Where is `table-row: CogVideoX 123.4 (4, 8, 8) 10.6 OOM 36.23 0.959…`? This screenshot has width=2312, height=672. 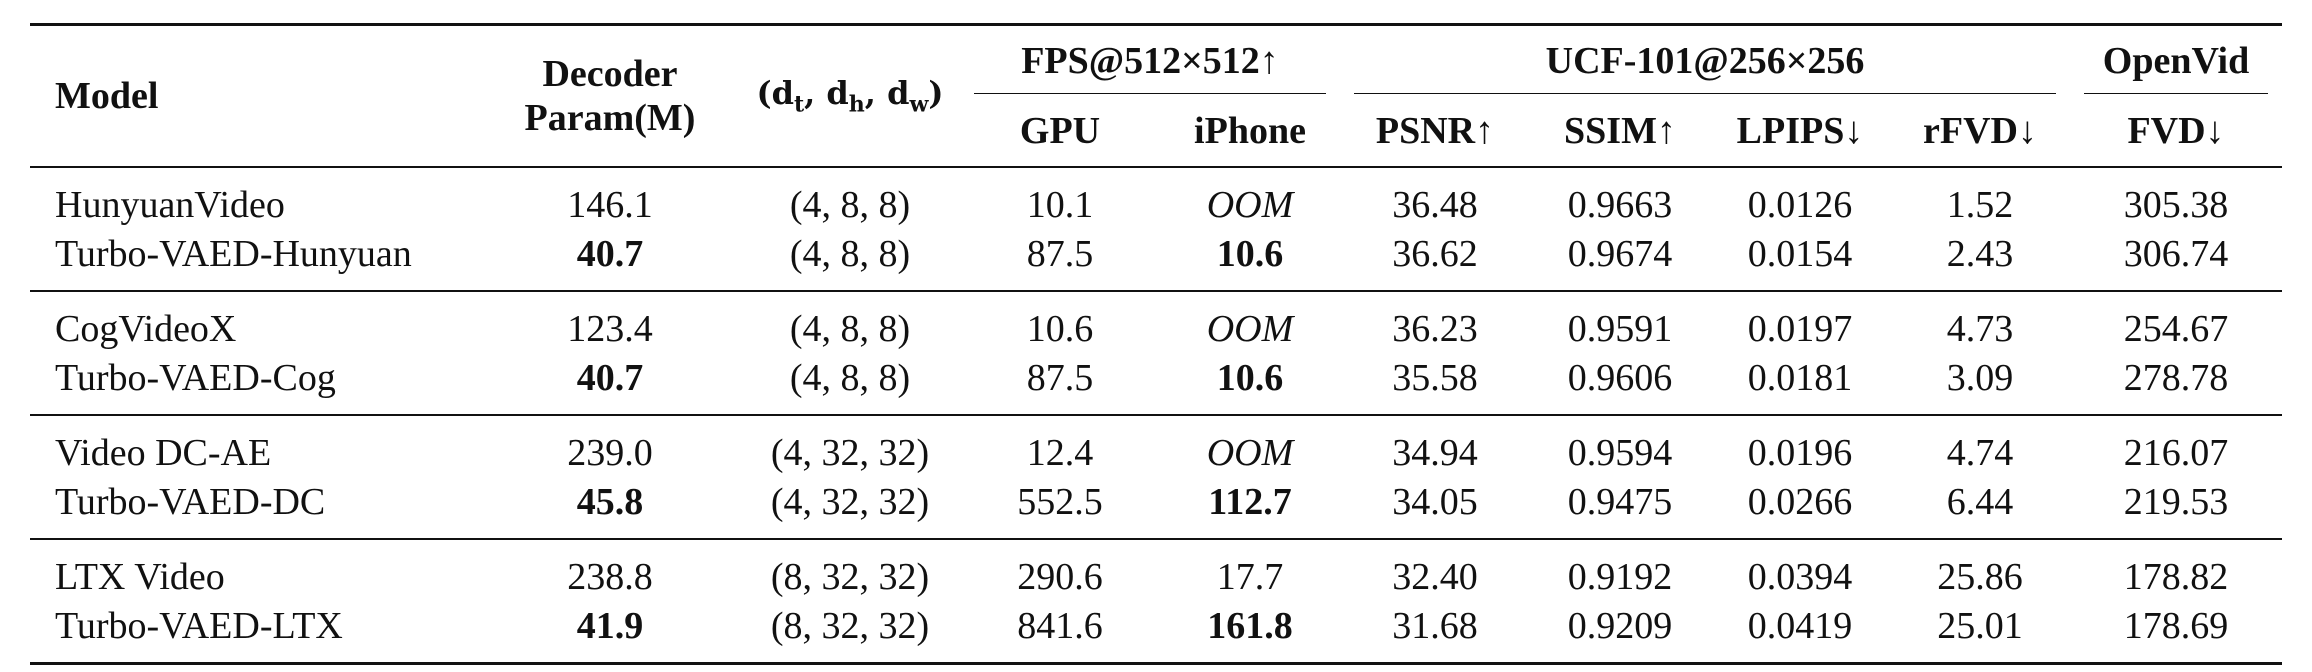
table-row: CogVideoX 123.4 (4, 8, 8) 10.6 OOM 36.23 0.959… is located at coordinates (1156, 322).